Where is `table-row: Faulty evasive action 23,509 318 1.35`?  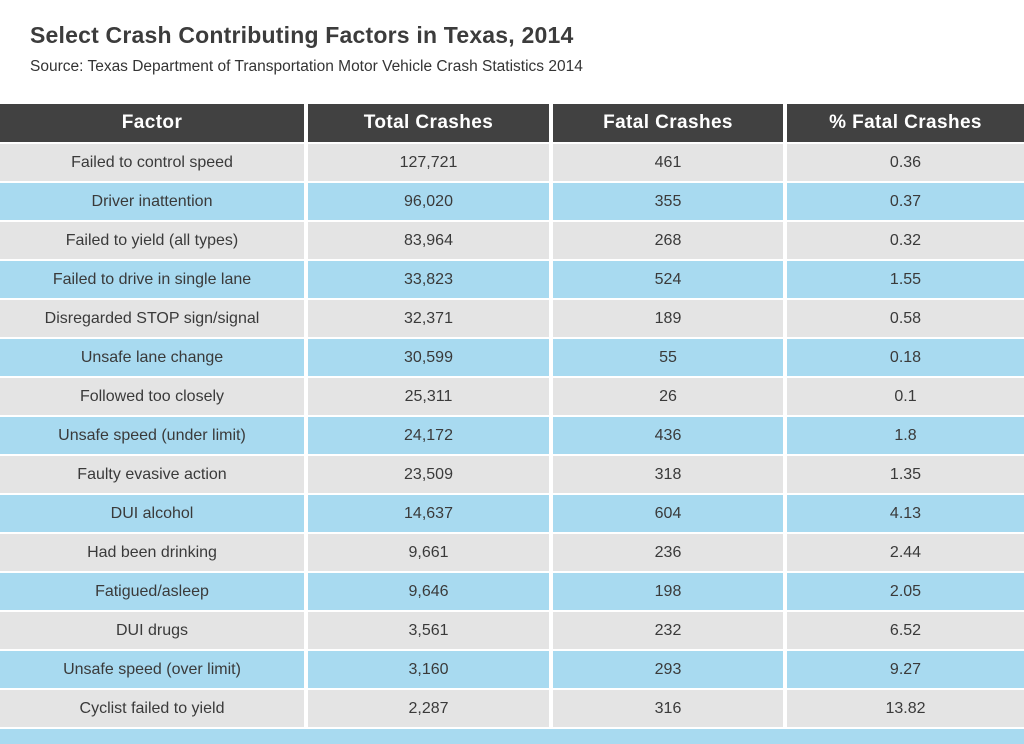 table-row: Faulty evasive action 23,509 318 1.35 is located at coordinates (512, 474).